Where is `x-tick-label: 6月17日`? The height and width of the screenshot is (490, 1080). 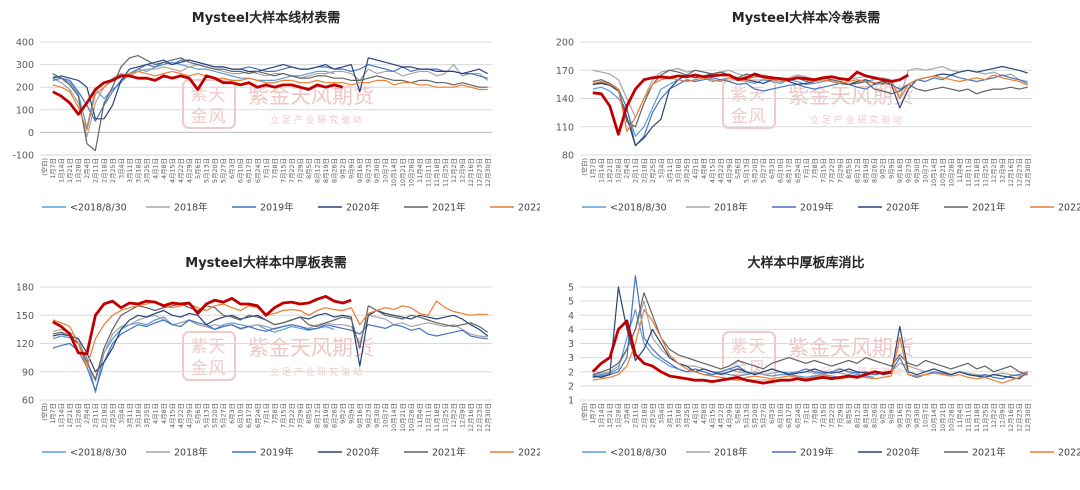 x-tick-label: 6月17日 is located at coordinates (789, 170).